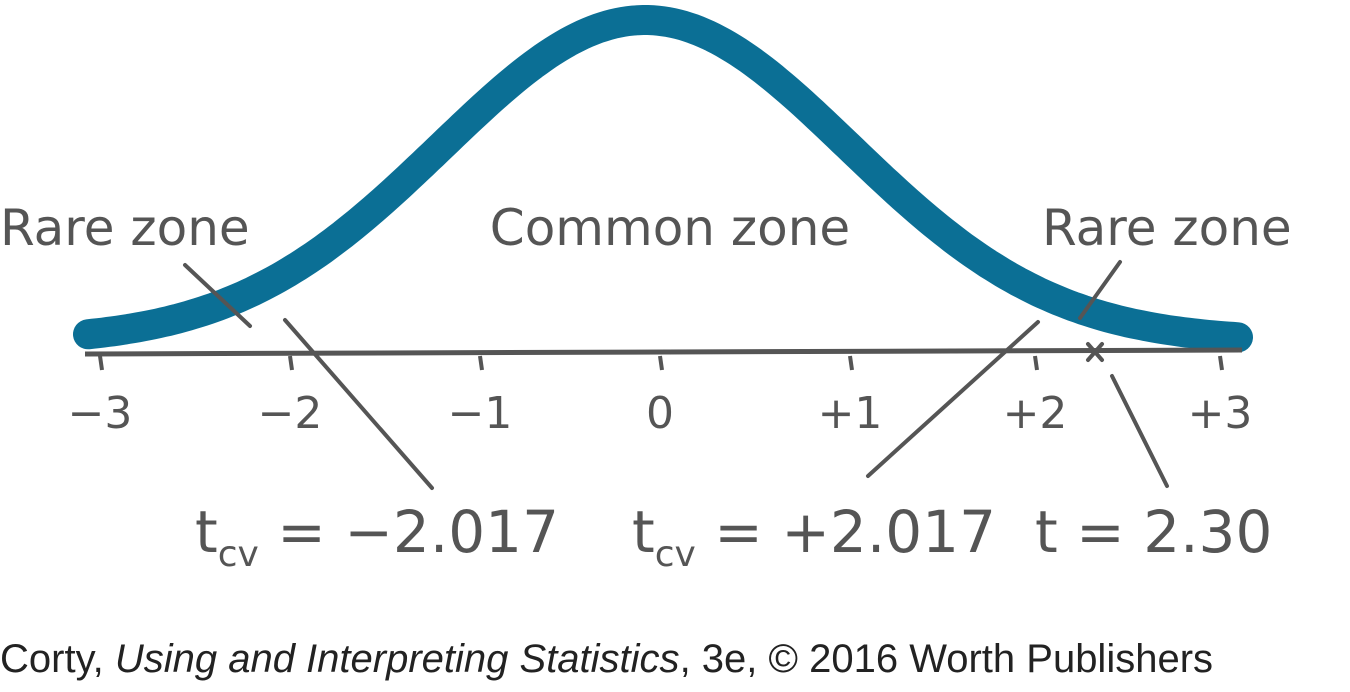  Describe the element at coordinates (100, 413) in the screenshot. I see `axis-label: −3` at that location.